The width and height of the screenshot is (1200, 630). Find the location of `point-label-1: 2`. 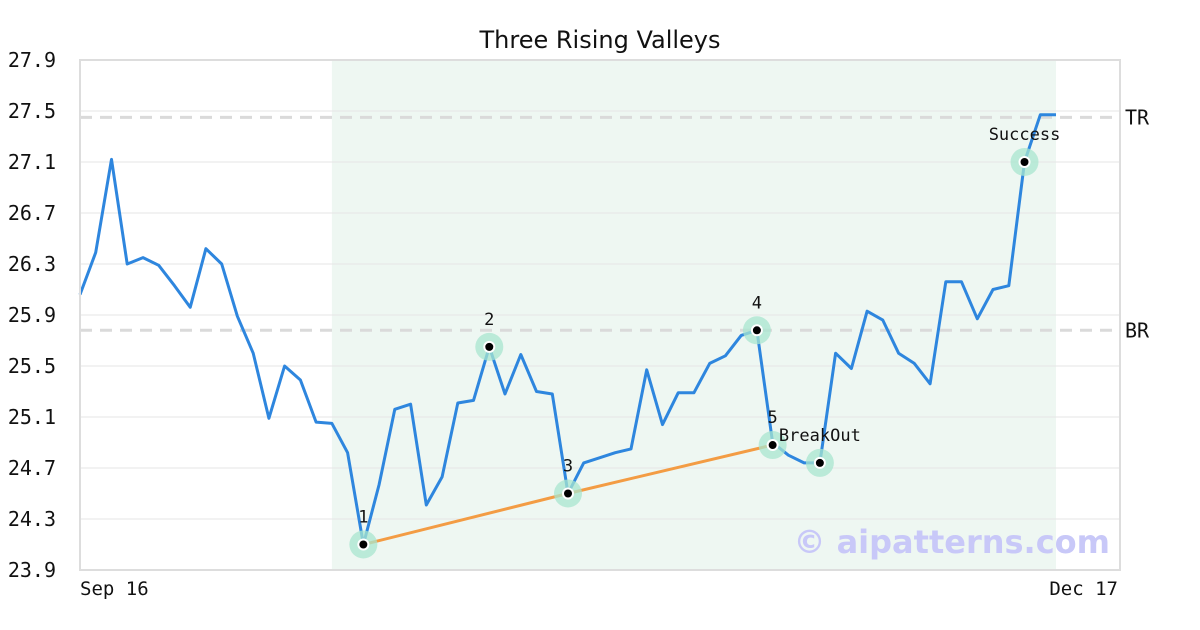

point-label-1: 2 is located at coordinates (489, 320).